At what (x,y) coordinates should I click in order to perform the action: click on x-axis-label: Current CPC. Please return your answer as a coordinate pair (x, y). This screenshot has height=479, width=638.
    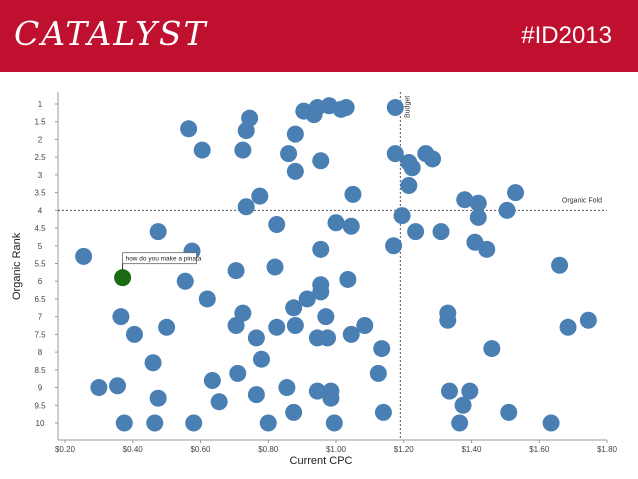
    Looking at the image, I should click on (321, 461).